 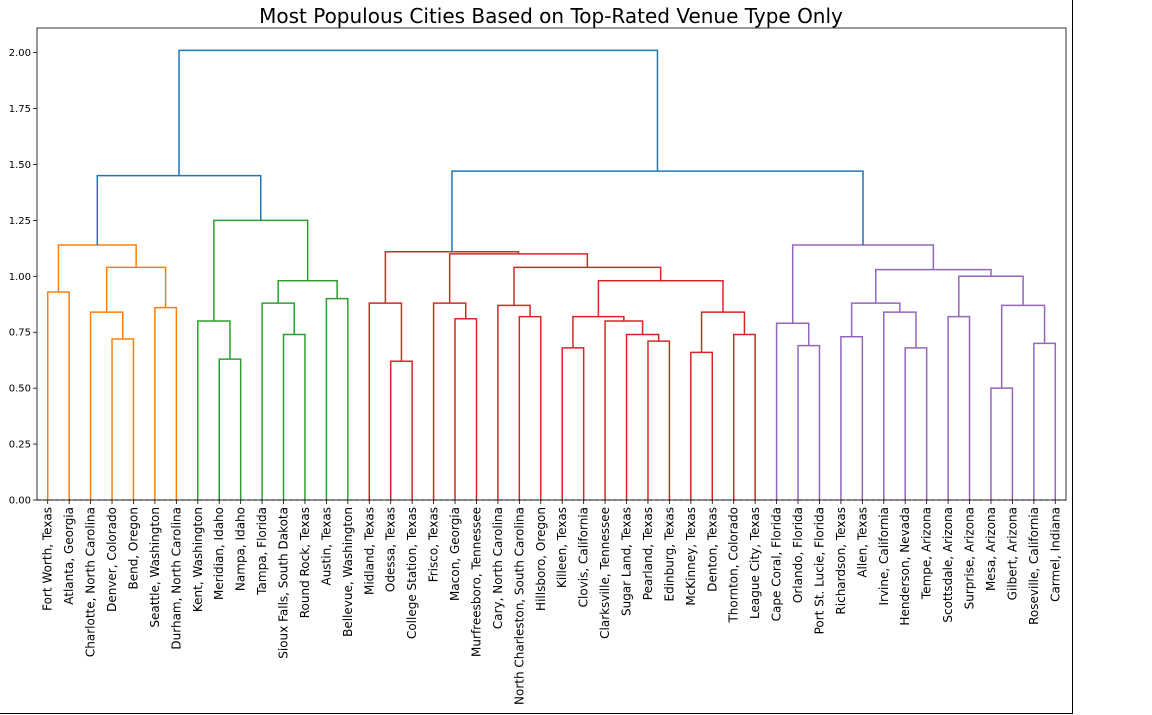 I want to click on y-tick-label: 1.75, so click(x=20, y=109).